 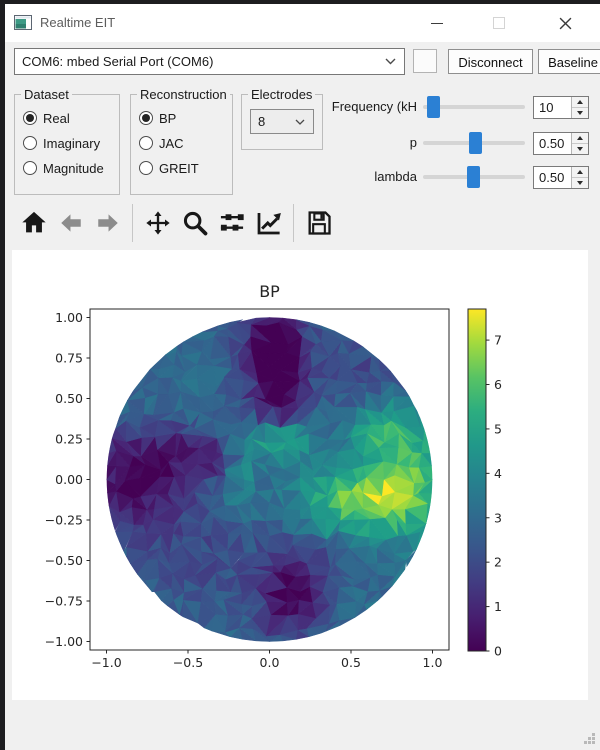 What do you see at coordinates (107, 223) in the screenshot?
I see `forward-button` at bounding box center [107, 223].